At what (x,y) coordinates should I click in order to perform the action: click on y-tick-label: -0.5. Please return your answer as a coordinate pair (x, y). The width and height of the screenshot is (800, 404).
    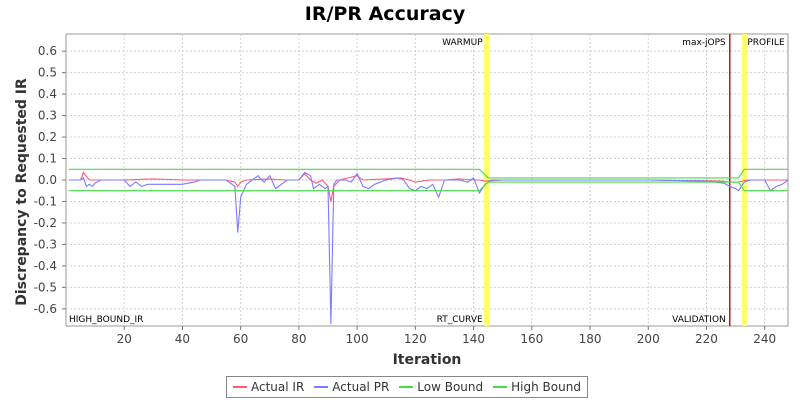
    Looking at the image, I should click on (45, 287).